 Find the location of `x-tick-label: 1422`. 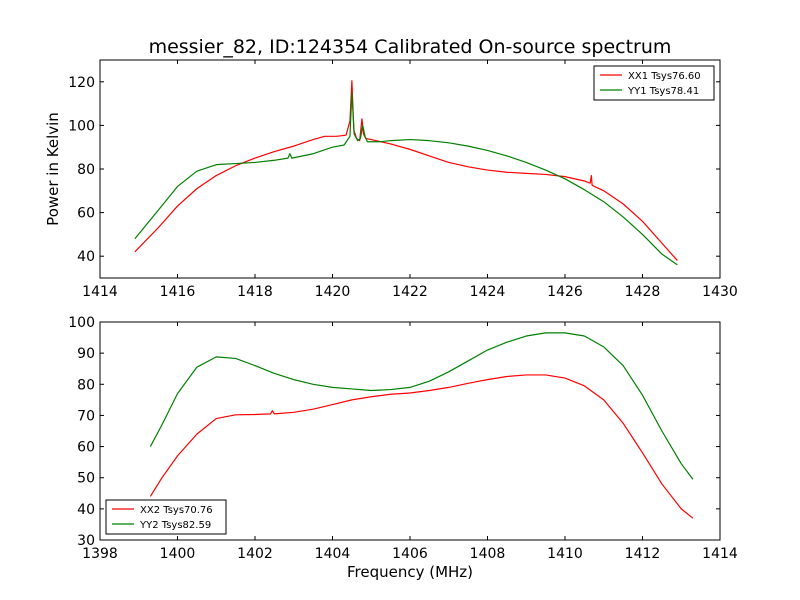

x-tick-label: 1422 is located at coordinates (410, 292).